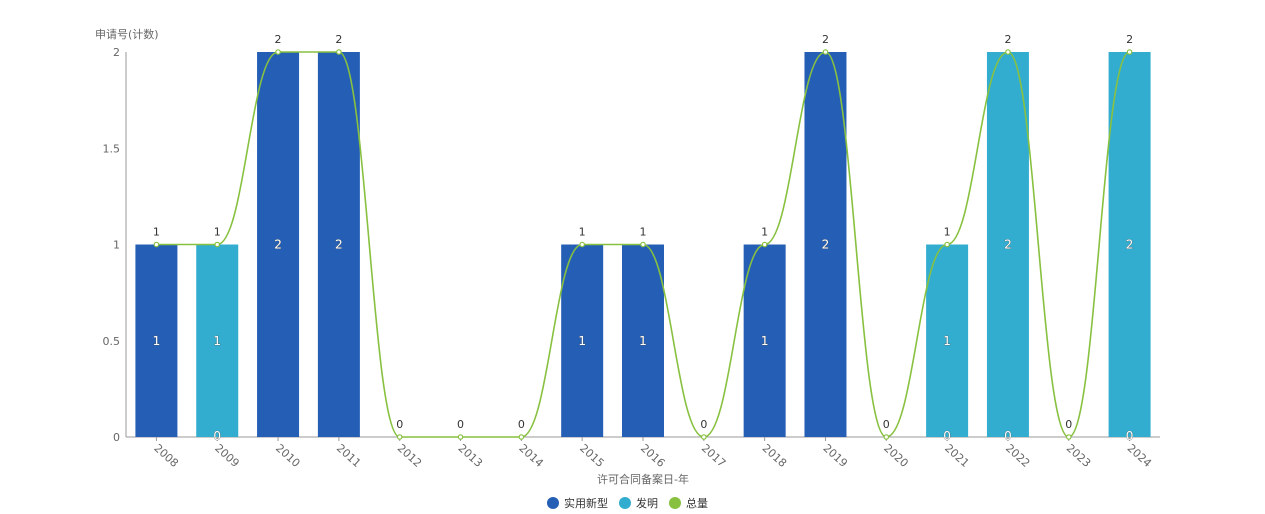  Describe the element at coordinates (116, 437) in the screenshot. I see `y-tick-label: 0` at that location.